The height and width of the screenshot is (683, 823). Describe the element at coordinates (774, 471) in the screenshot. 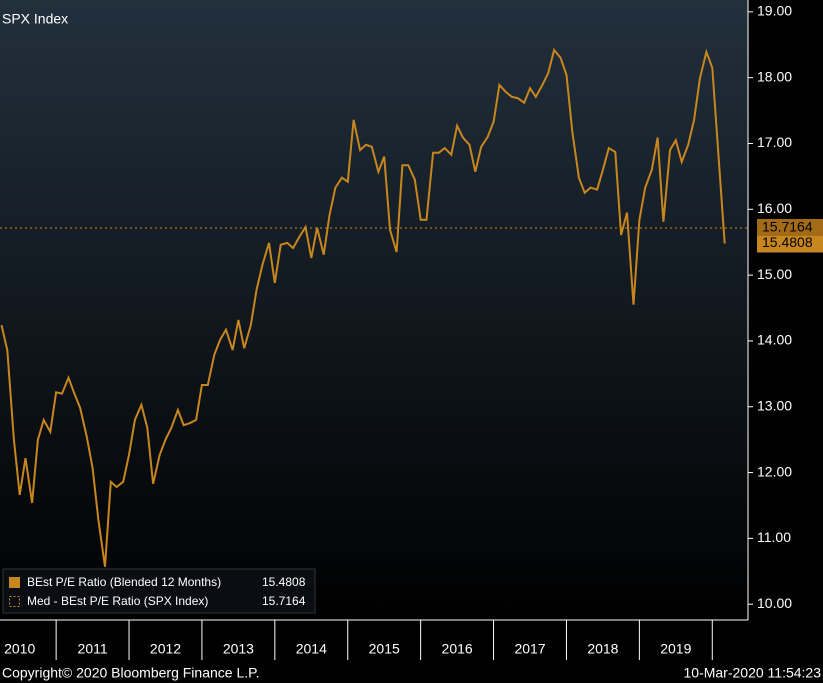

I see `y-tick-label: 12.00` at that location.